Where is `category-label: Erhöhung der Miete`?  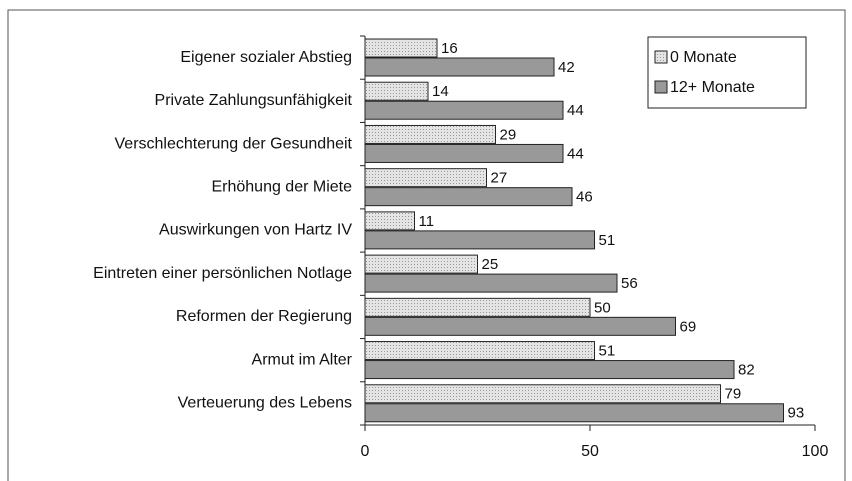
category-label: Erhöhung der Miete is located at coordinates (281, 186).